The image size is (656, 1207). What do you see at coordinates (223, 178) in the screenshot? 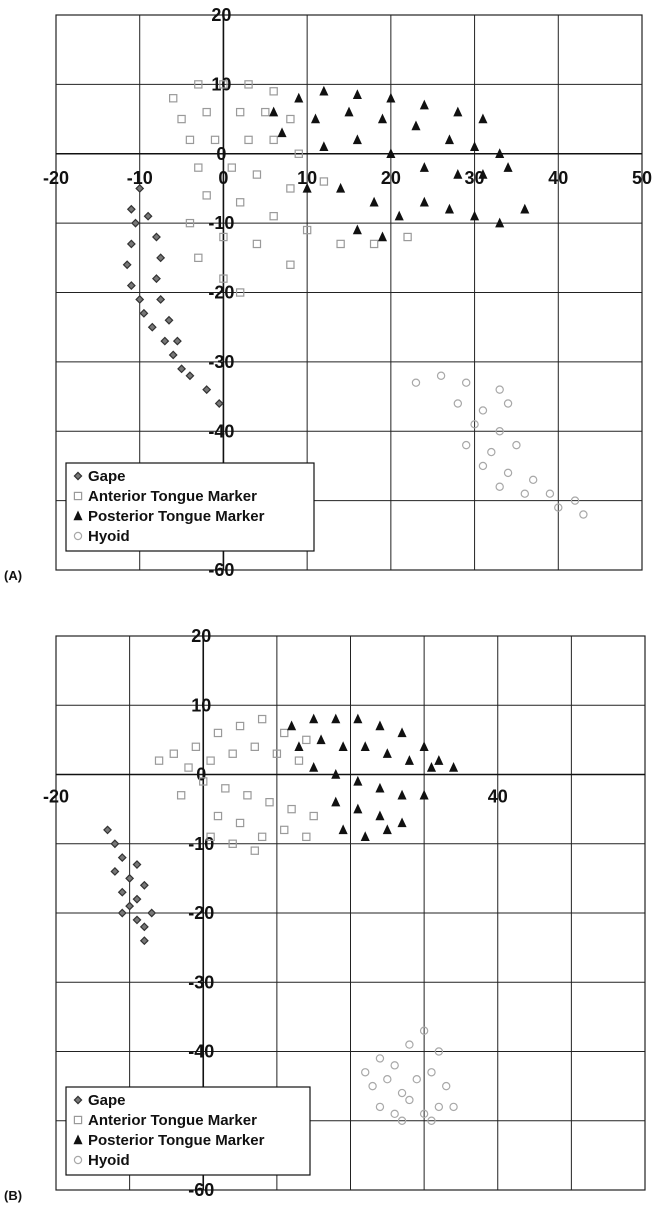
I see `x-tick-label: 0` at bounding box center [223, 178].